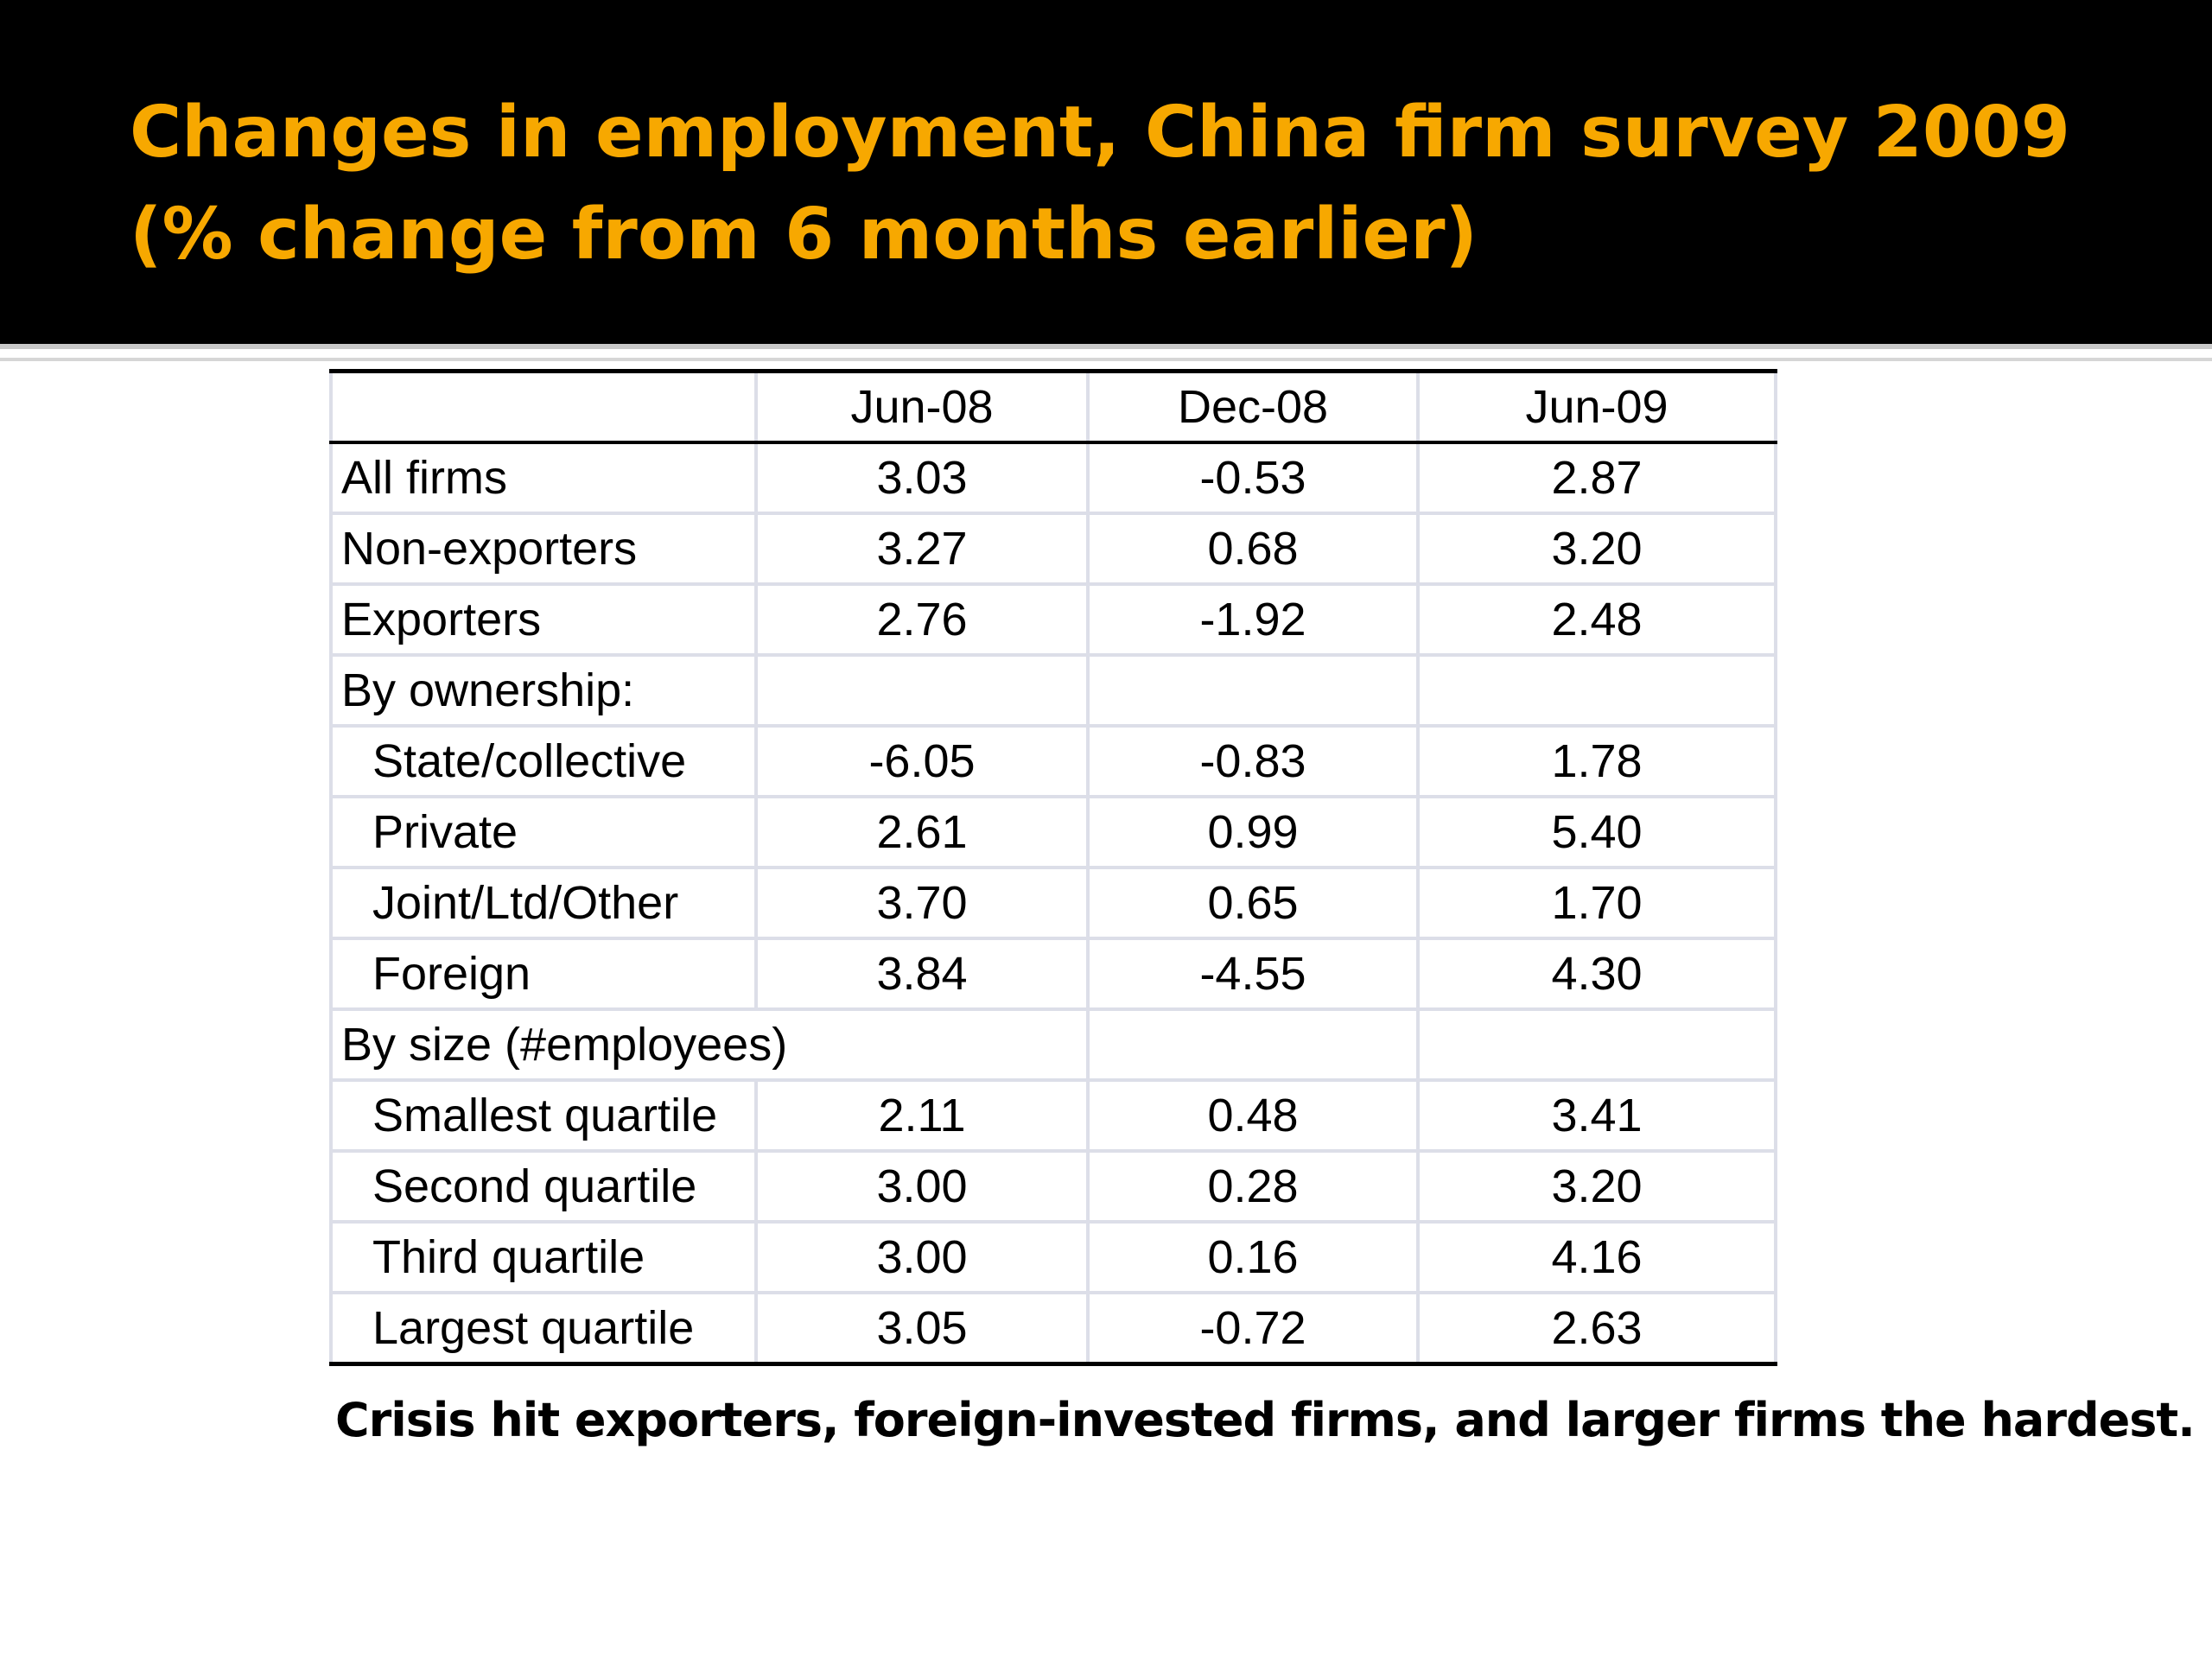 The image size is (2212, 1659). I want to click on row-label: Exporters, so click(543, 620).